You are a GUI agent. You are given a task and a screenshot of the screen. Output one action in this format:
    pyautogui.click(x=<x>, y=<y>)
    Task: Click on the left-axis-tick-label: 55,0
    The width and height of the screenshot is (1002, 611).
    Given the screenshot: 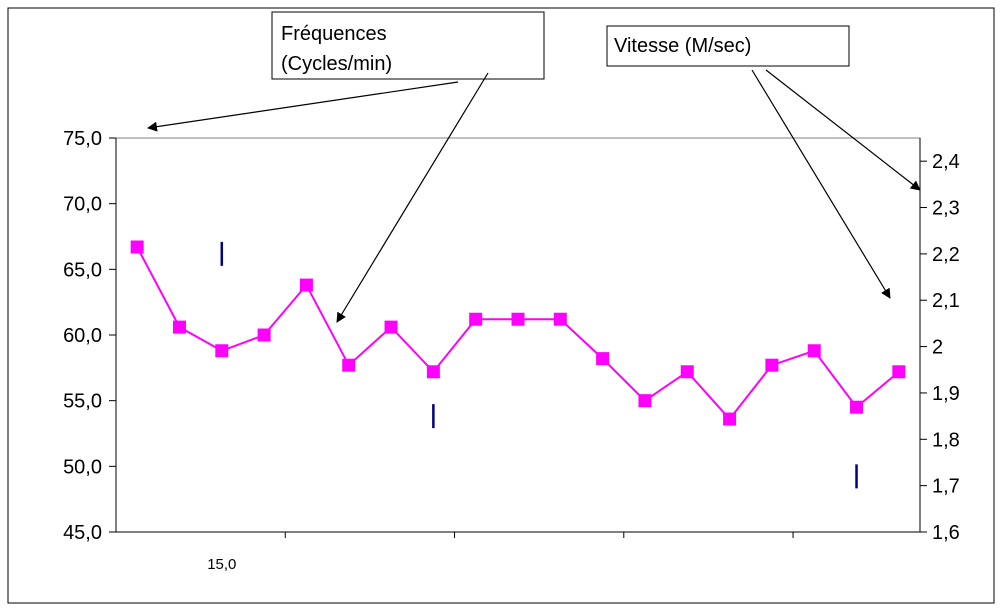 What is the action you would take?
    pyautogui.click(x=82, y=402)
    